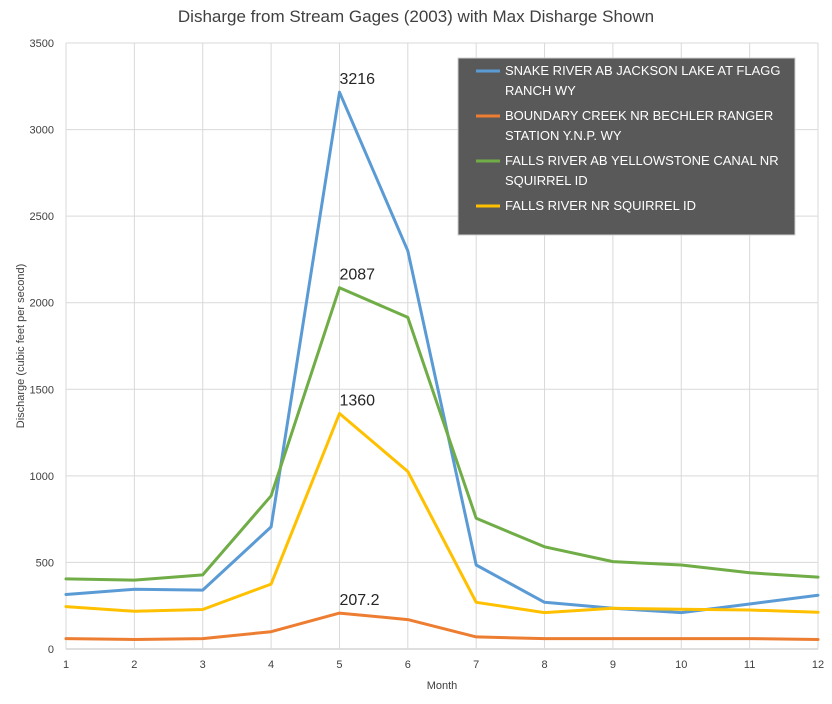 Image resolution: width=832 pixels, height=704 pixels. Describe the element at coordinates (45, 563) in the screenshot. I see `y-tick-label: 500` at that location.